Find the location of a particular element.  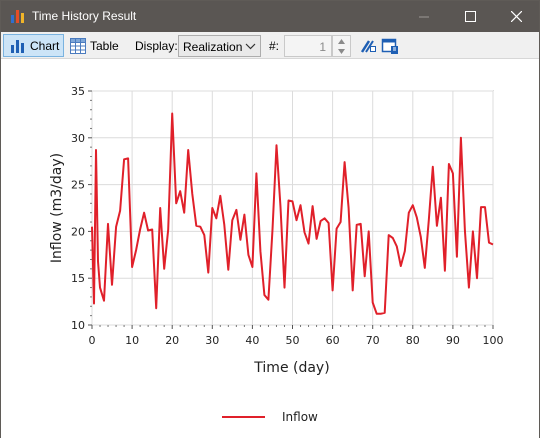

x-tick-label: 0 is located at coordinates (92, 340).